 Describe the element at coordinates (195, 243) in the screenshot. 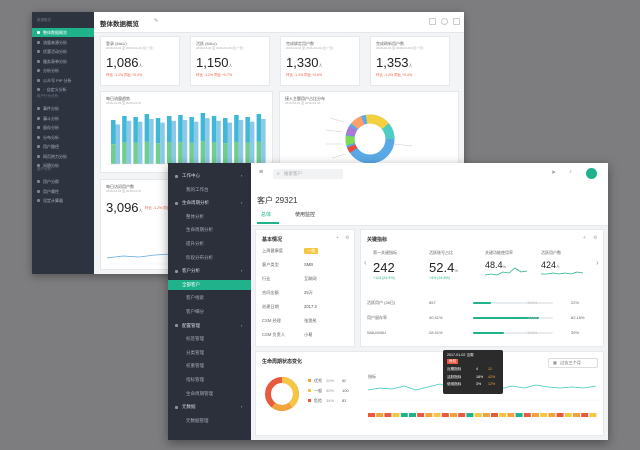

I see `front-sidebar-label: 提升分析` at that location.